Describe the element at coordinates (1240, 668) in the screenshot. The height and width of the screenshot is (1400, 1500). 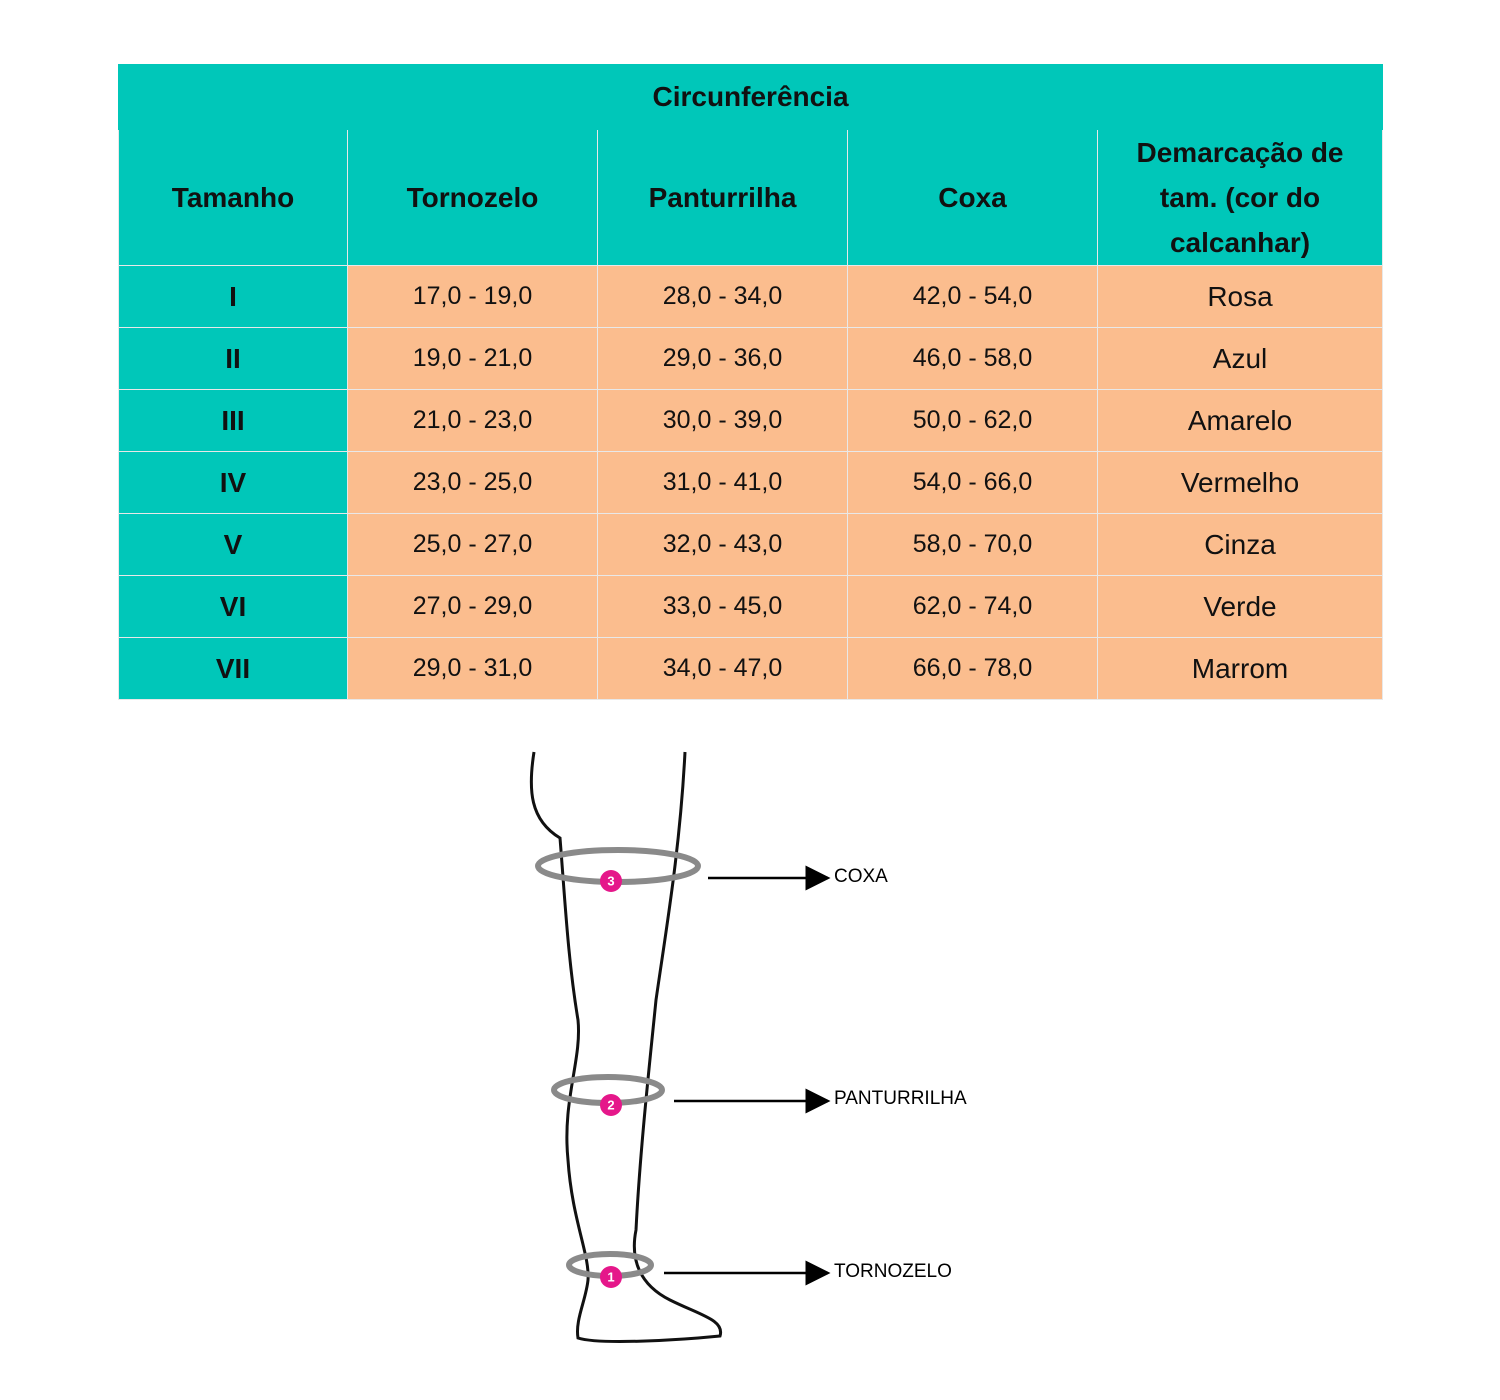
I see `table-cell: Marrom` at that location.